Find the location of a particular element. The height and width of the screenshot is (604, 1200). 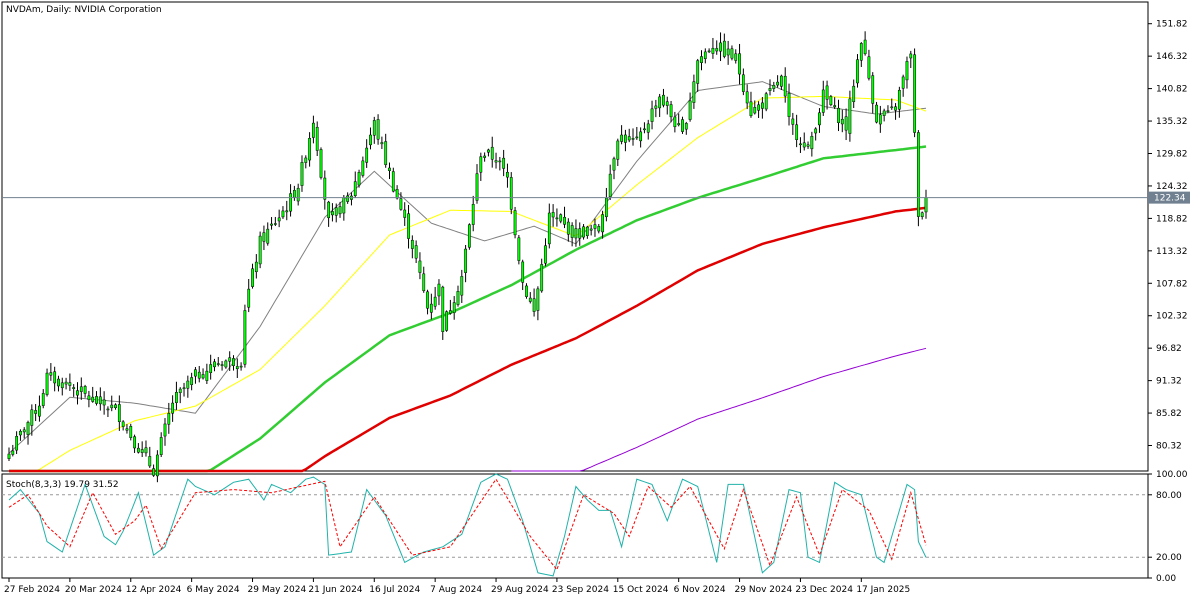

price-tick-label: 80.32 is located at coordinates (1169, 447).